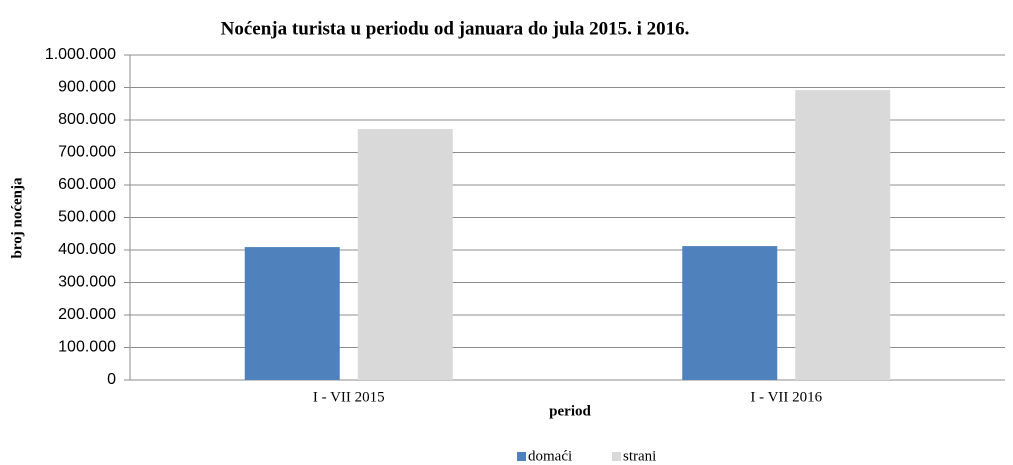  I want to click on y-tick-label: 1.000.000, so click(80, 54).